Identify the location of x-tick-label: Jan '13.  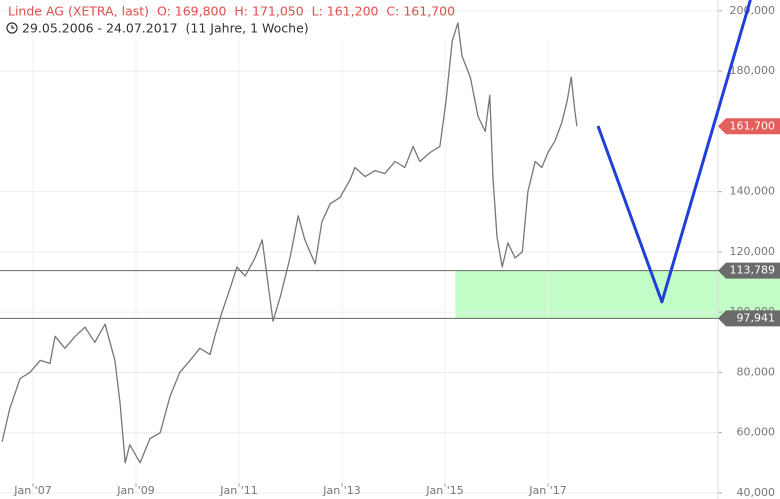
(341, 490).